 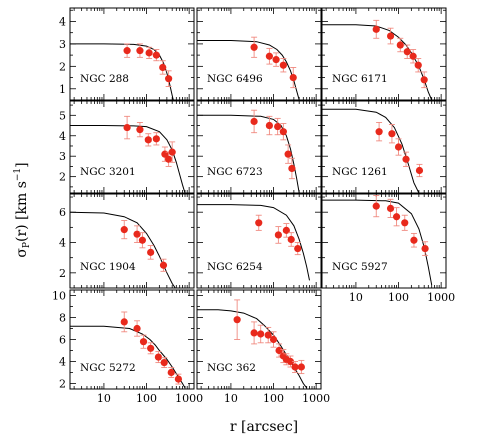 I want to click on y-tick-label: 1, so click(x=62, y=89).